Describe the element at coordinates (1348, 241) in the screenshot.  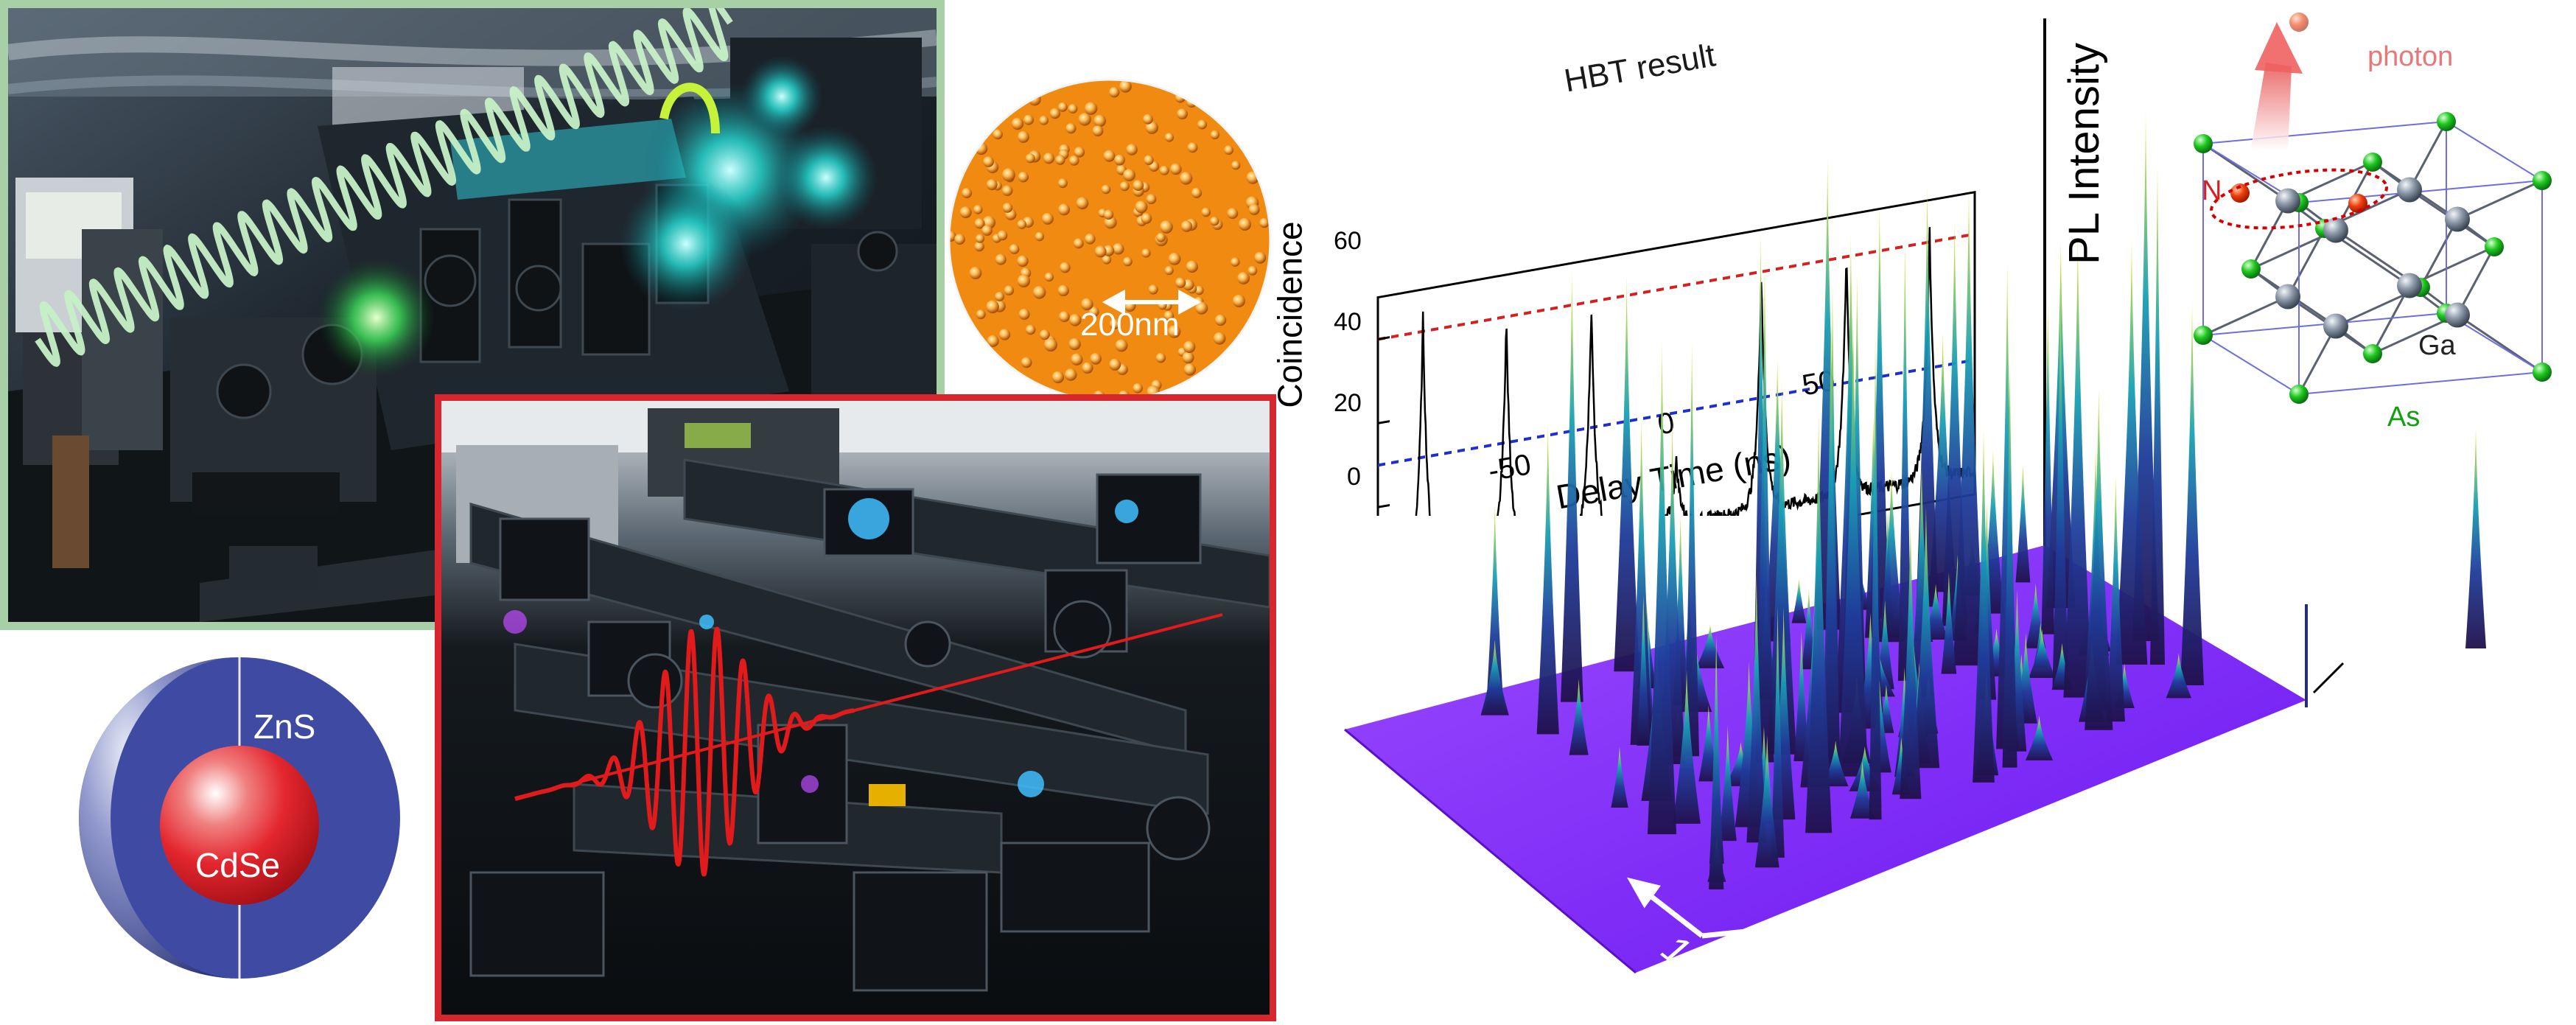
I see `ytick-60: 60` at that location.